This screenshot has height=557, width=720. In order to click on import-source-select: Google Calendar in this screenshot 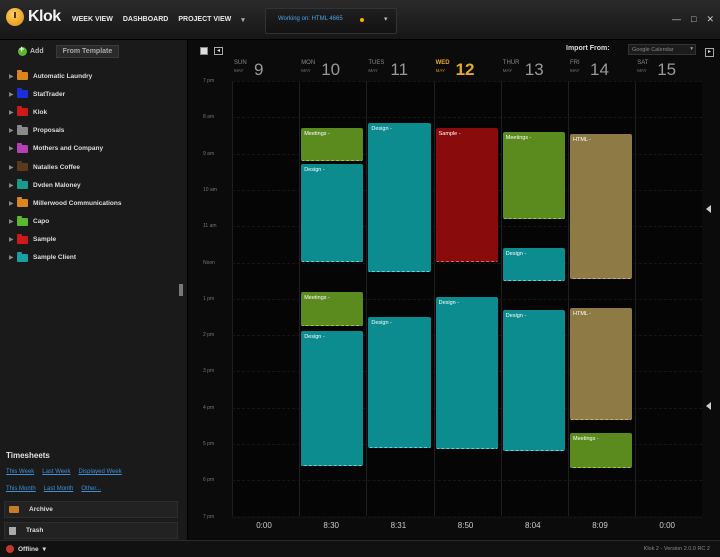, I will do `click(662, 49)`.